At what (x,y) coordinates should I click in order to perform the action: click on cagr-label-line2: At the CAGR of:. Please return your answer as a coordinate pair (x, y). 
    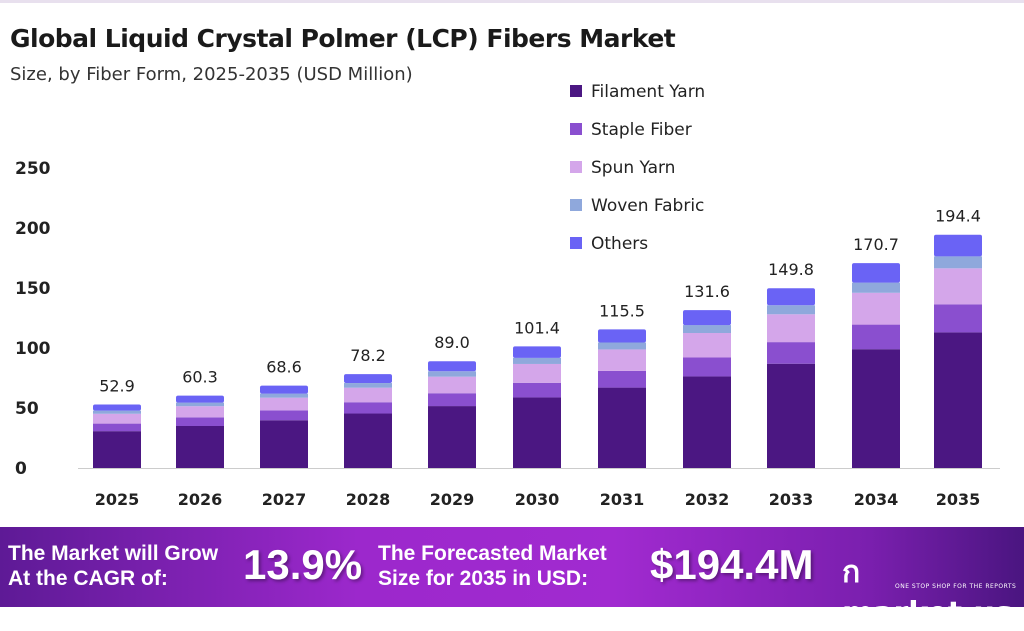
    Looking at the image, I should click on (88, 578).